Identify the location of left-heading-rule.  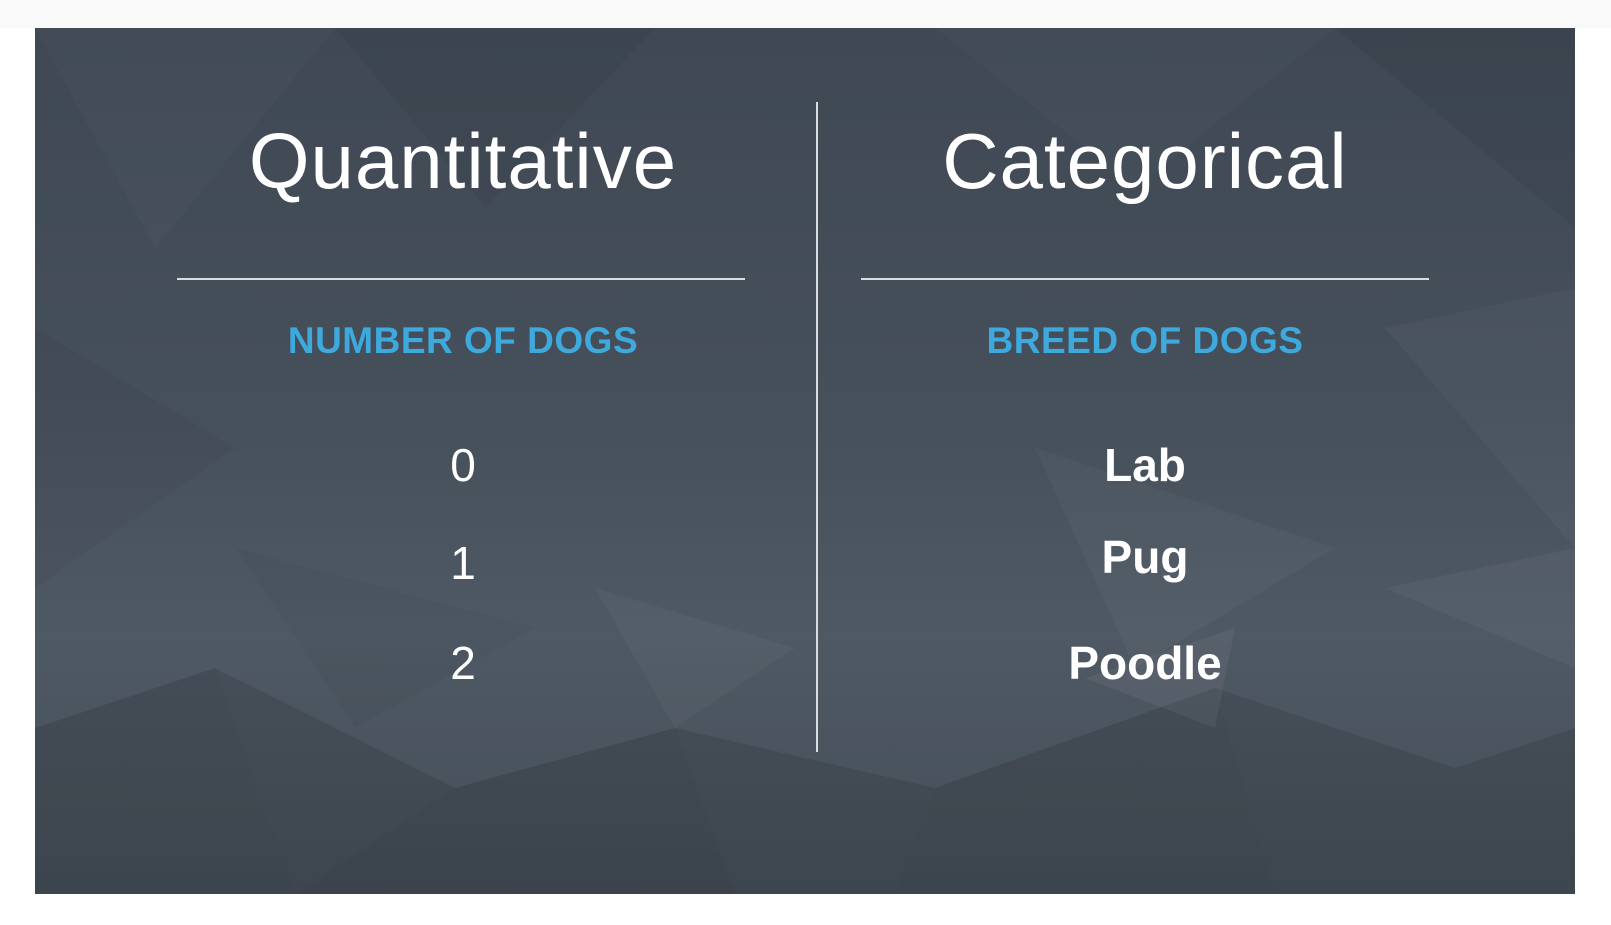
(461, 279).